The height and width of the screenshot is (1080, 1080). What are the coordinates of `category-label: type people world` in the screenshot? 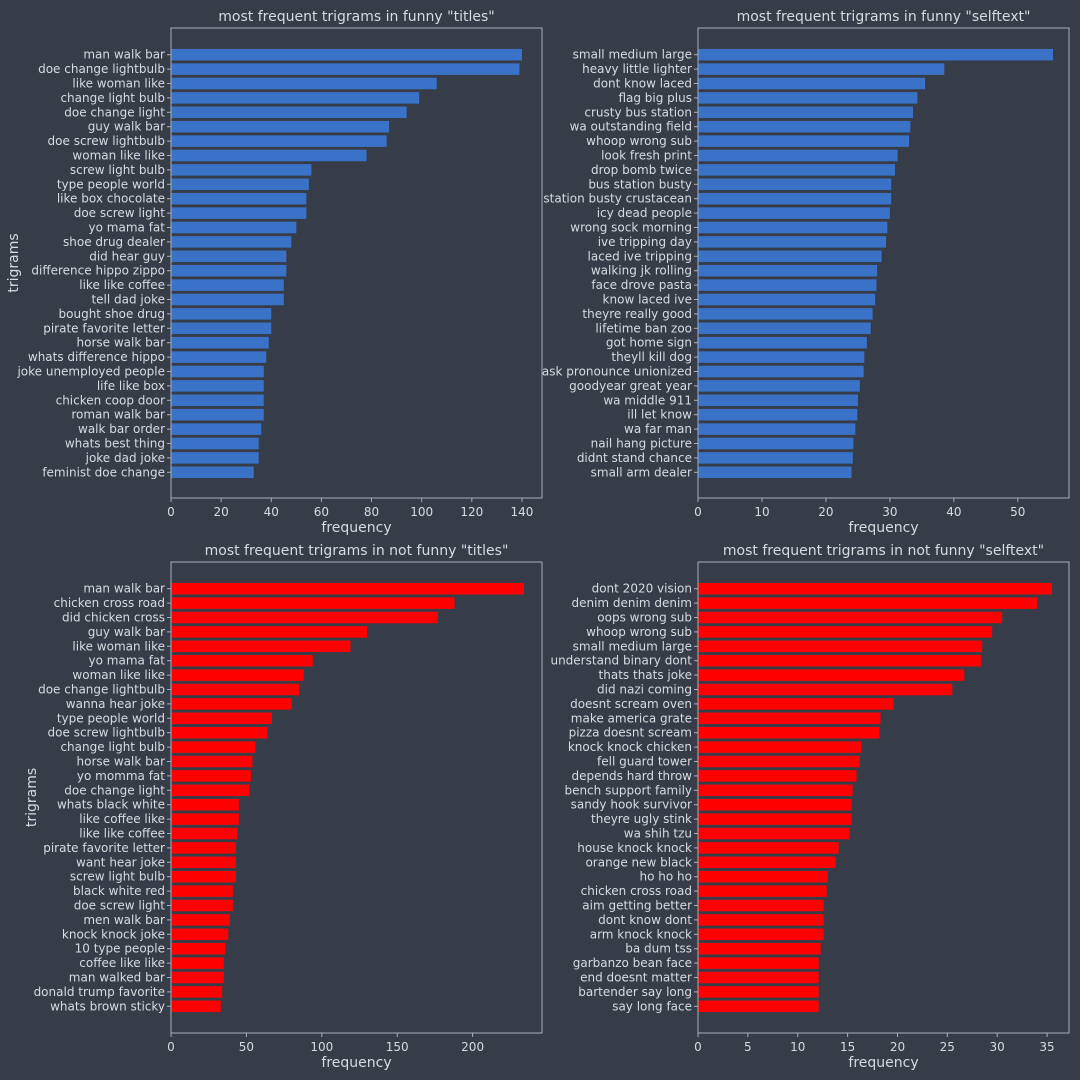 It's located at (111, 184).